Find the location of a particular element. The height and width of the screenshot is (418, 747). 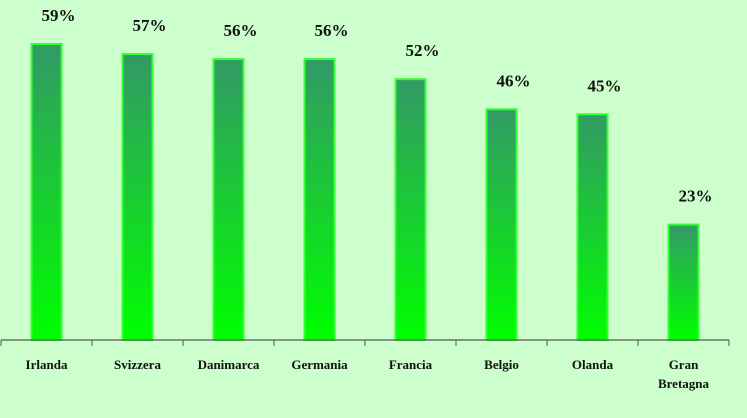

value-label-olanda: 45% is located at coordinates (605, 85).